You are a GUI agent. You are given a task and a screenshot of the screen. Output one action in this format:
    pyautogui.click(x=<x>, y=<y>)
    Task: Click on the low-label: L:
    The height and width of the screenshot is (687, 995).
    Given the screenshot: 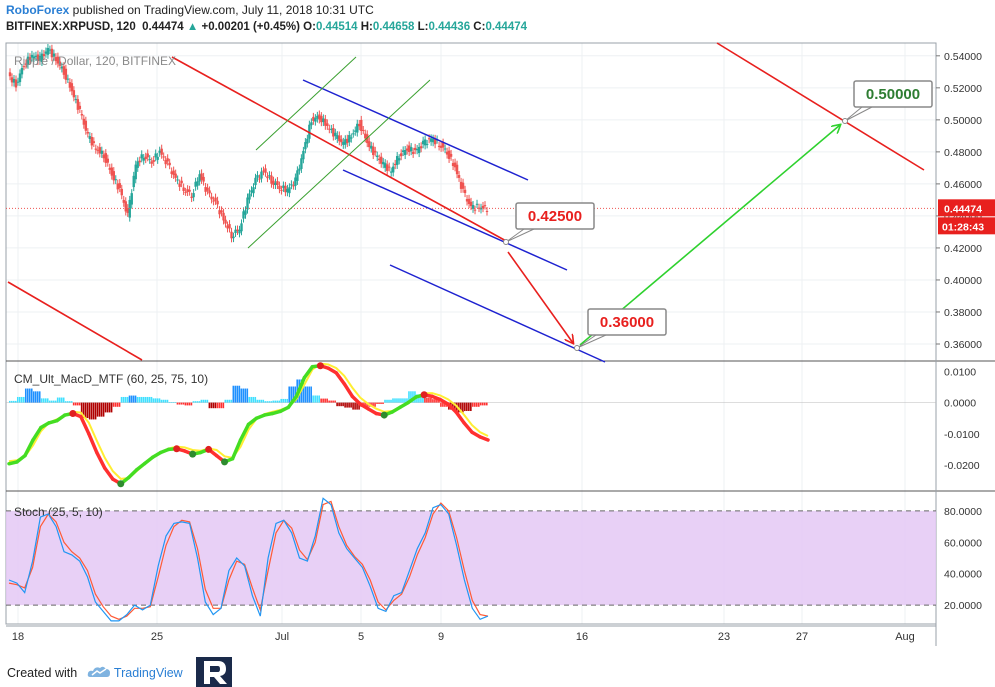 What is the action you would take?
    pyautogui.click(x=423, y=27)
    